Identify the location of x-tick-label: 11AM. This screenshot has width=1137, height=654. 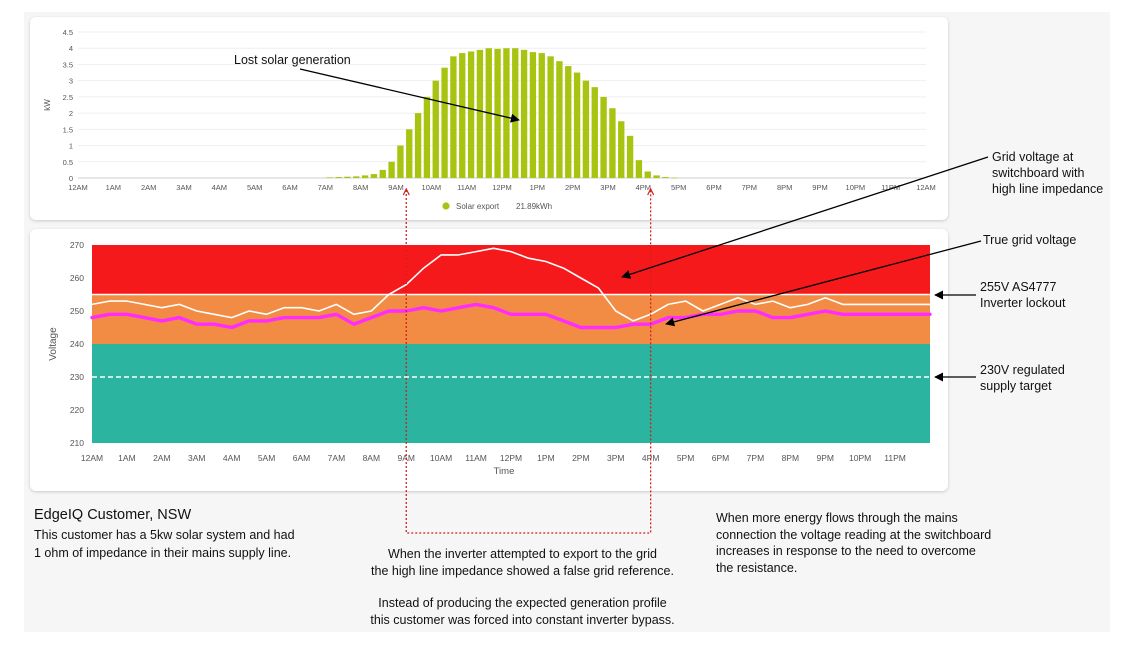
(476, 458).